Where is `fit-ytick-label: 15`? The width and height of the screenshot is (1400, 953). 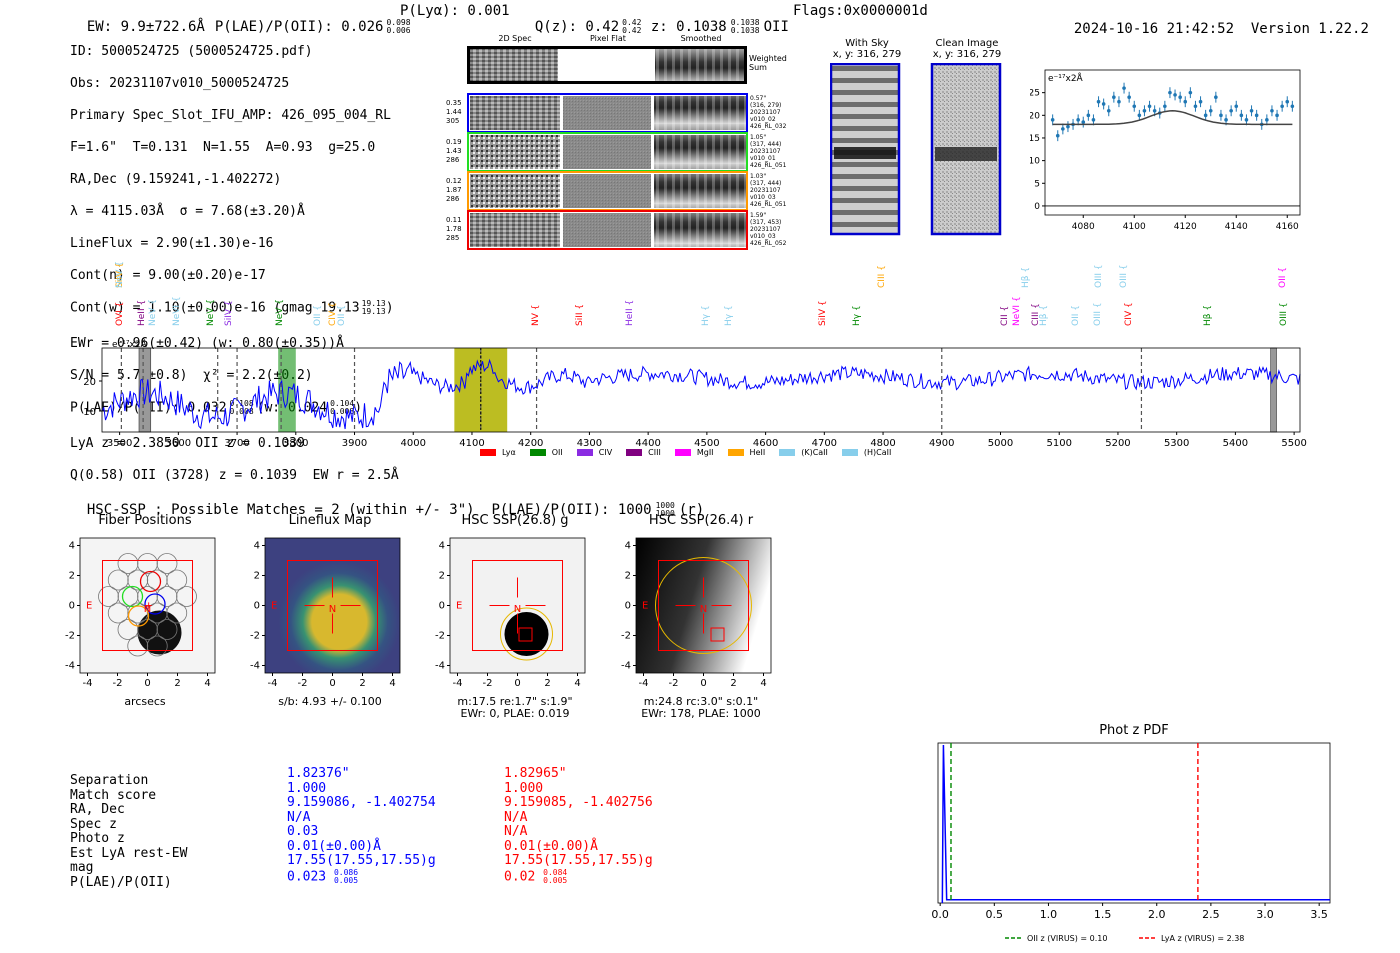 fit-ytick-label: 15 is located at coordinates (1035, 139).